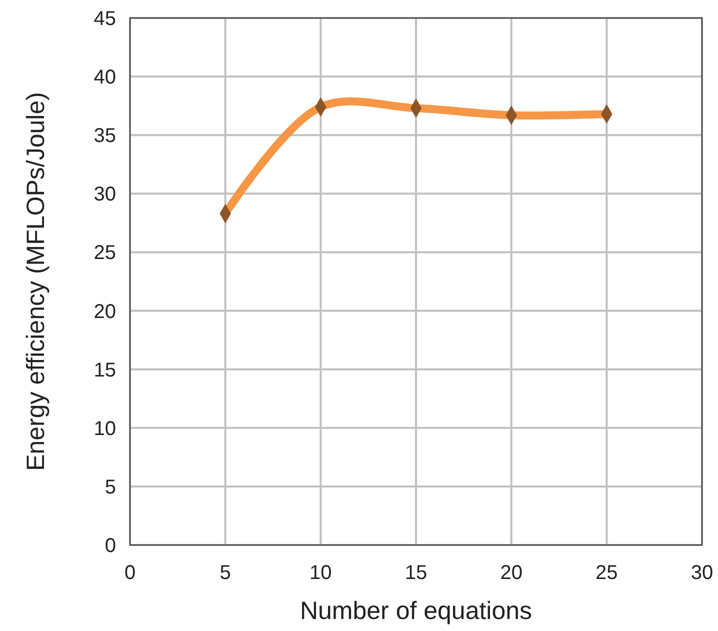 The height and width of the screenshot is (631, 718). I want to click on x-tick-label: 25, so click(607, 573).